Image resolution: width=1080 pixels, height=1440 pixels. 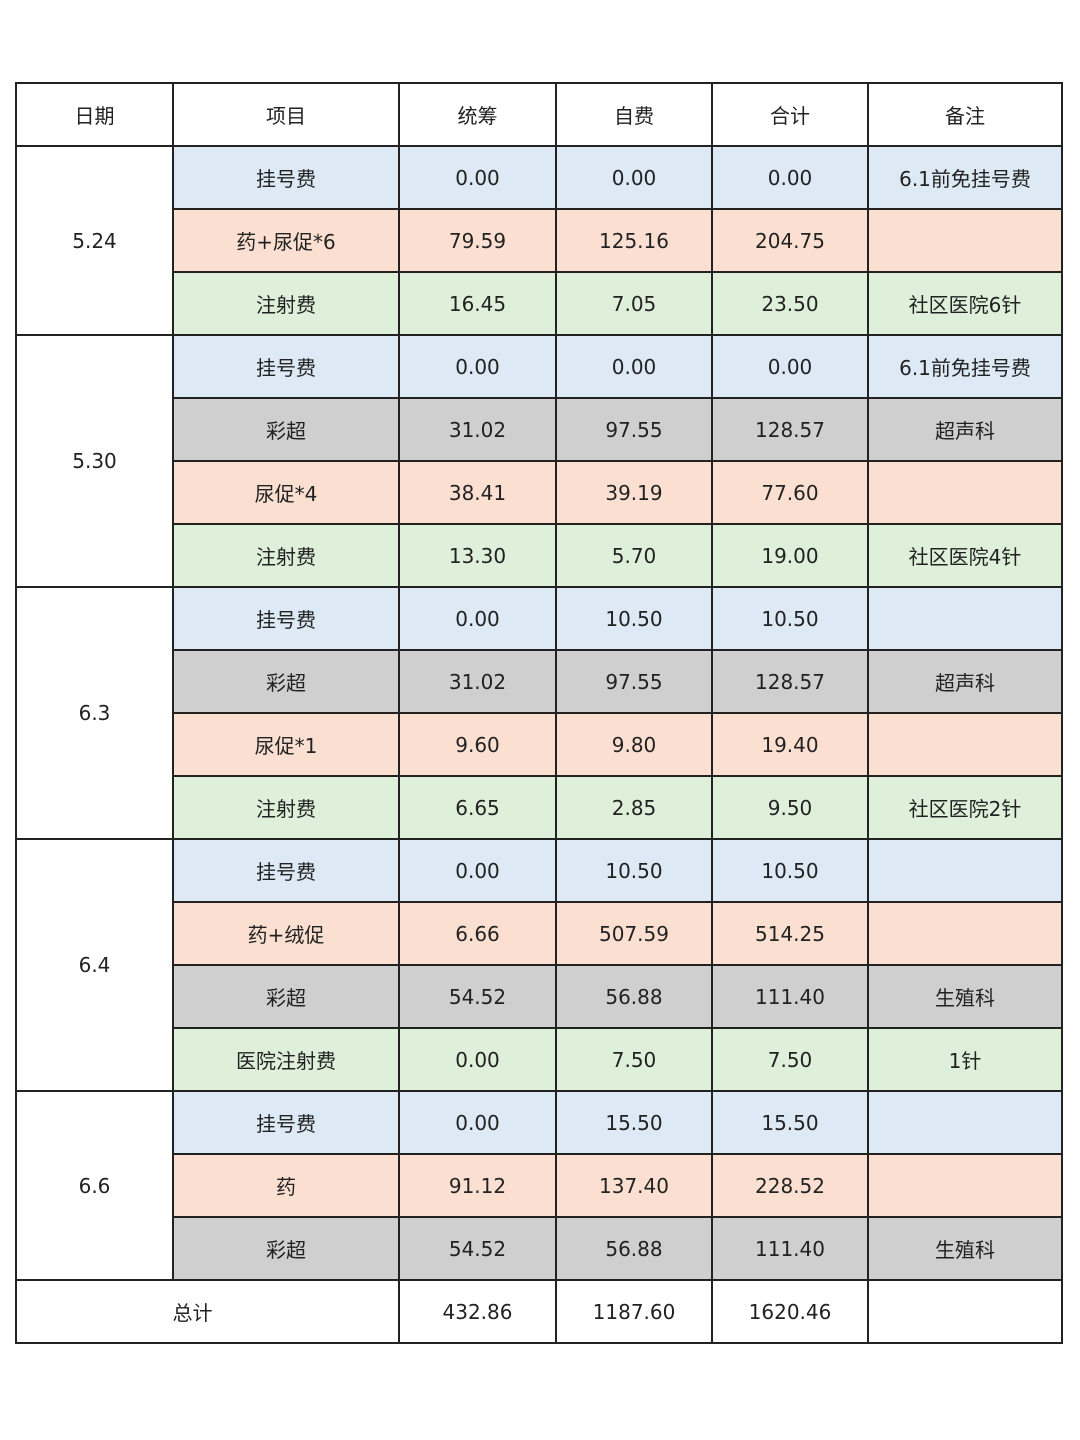 What do you see at coordinates (286, 996) in the screenshot?
I see `item-cell: 彩超` at bounding box center [286, 996].